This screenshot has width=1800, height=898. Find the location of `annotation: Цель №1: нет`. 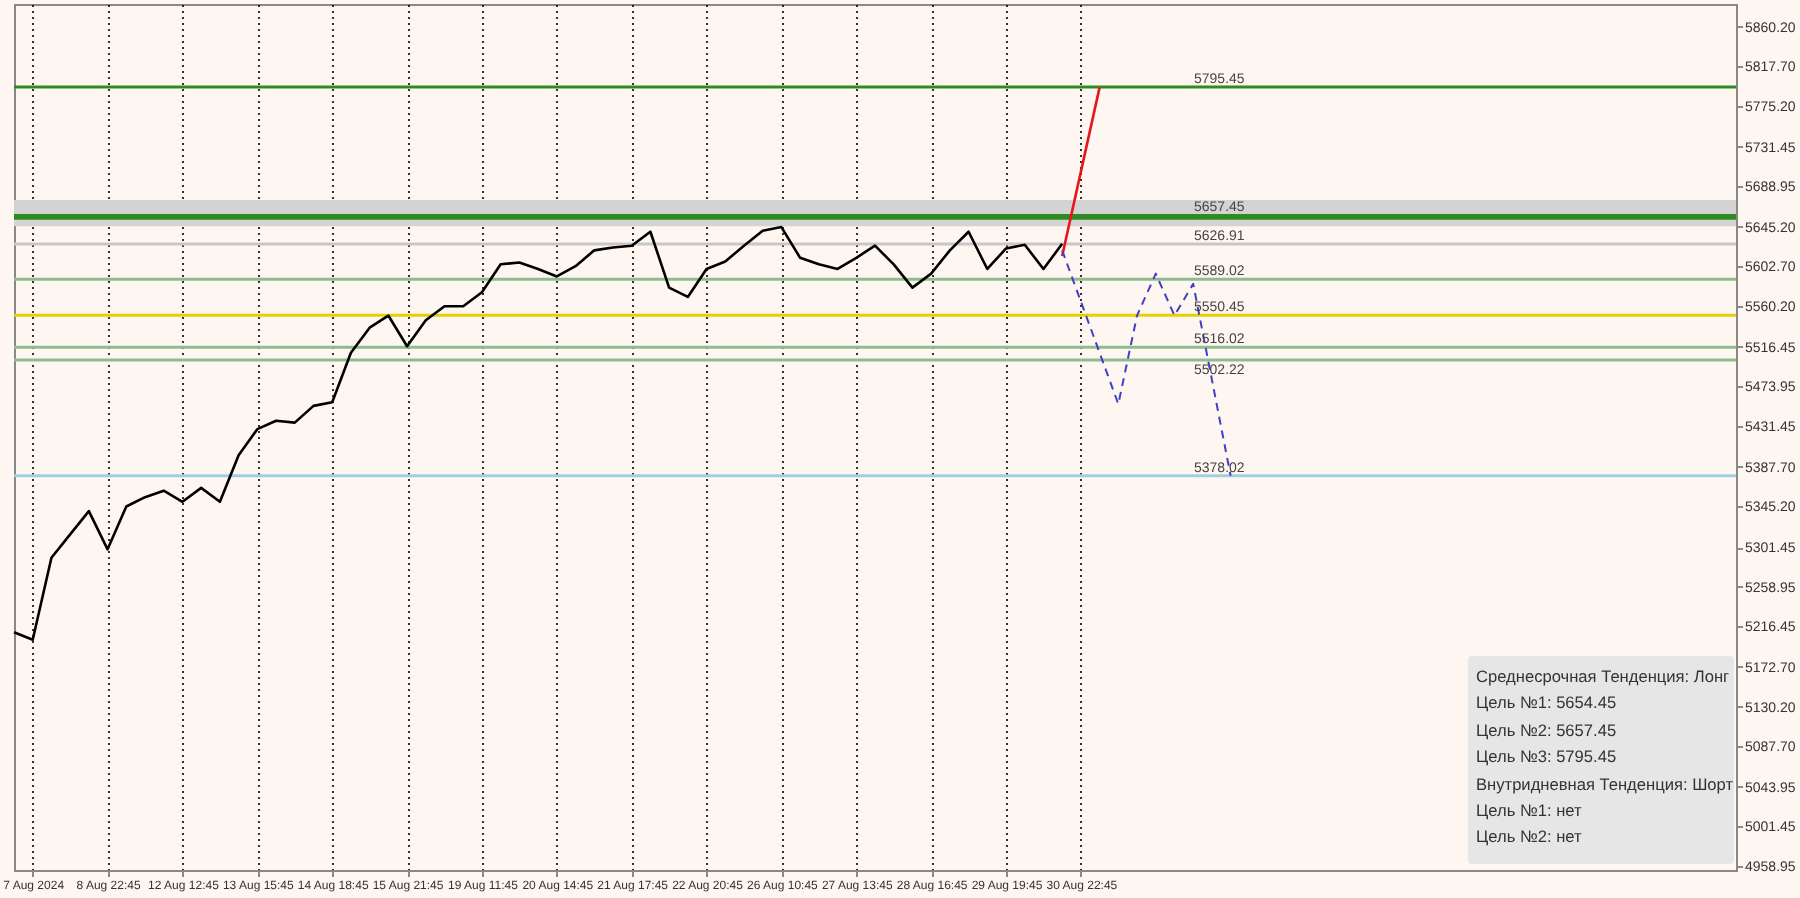

annotation: Цель №1: нет is located at coordinates (1530, 811).